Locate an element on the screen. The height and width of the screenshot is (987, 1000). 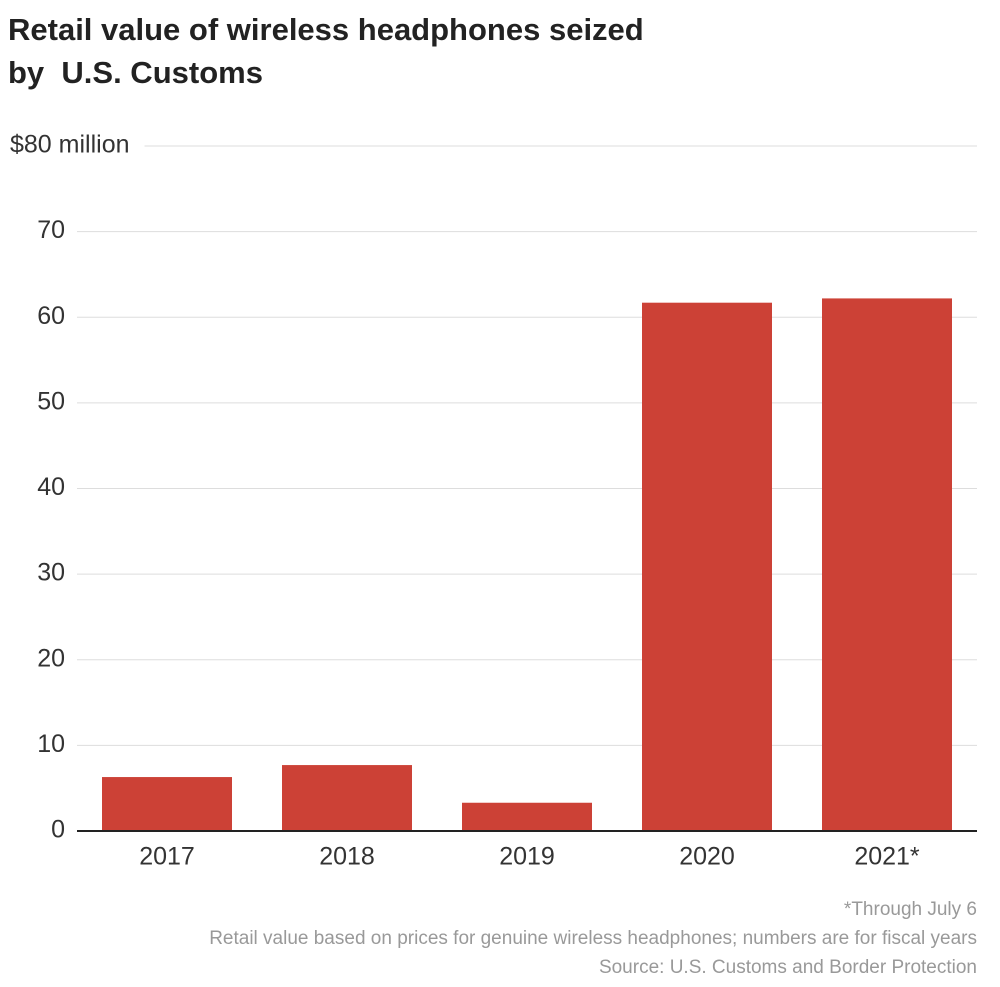
y-tick-label: 60 is located at coordinates (51, 316).